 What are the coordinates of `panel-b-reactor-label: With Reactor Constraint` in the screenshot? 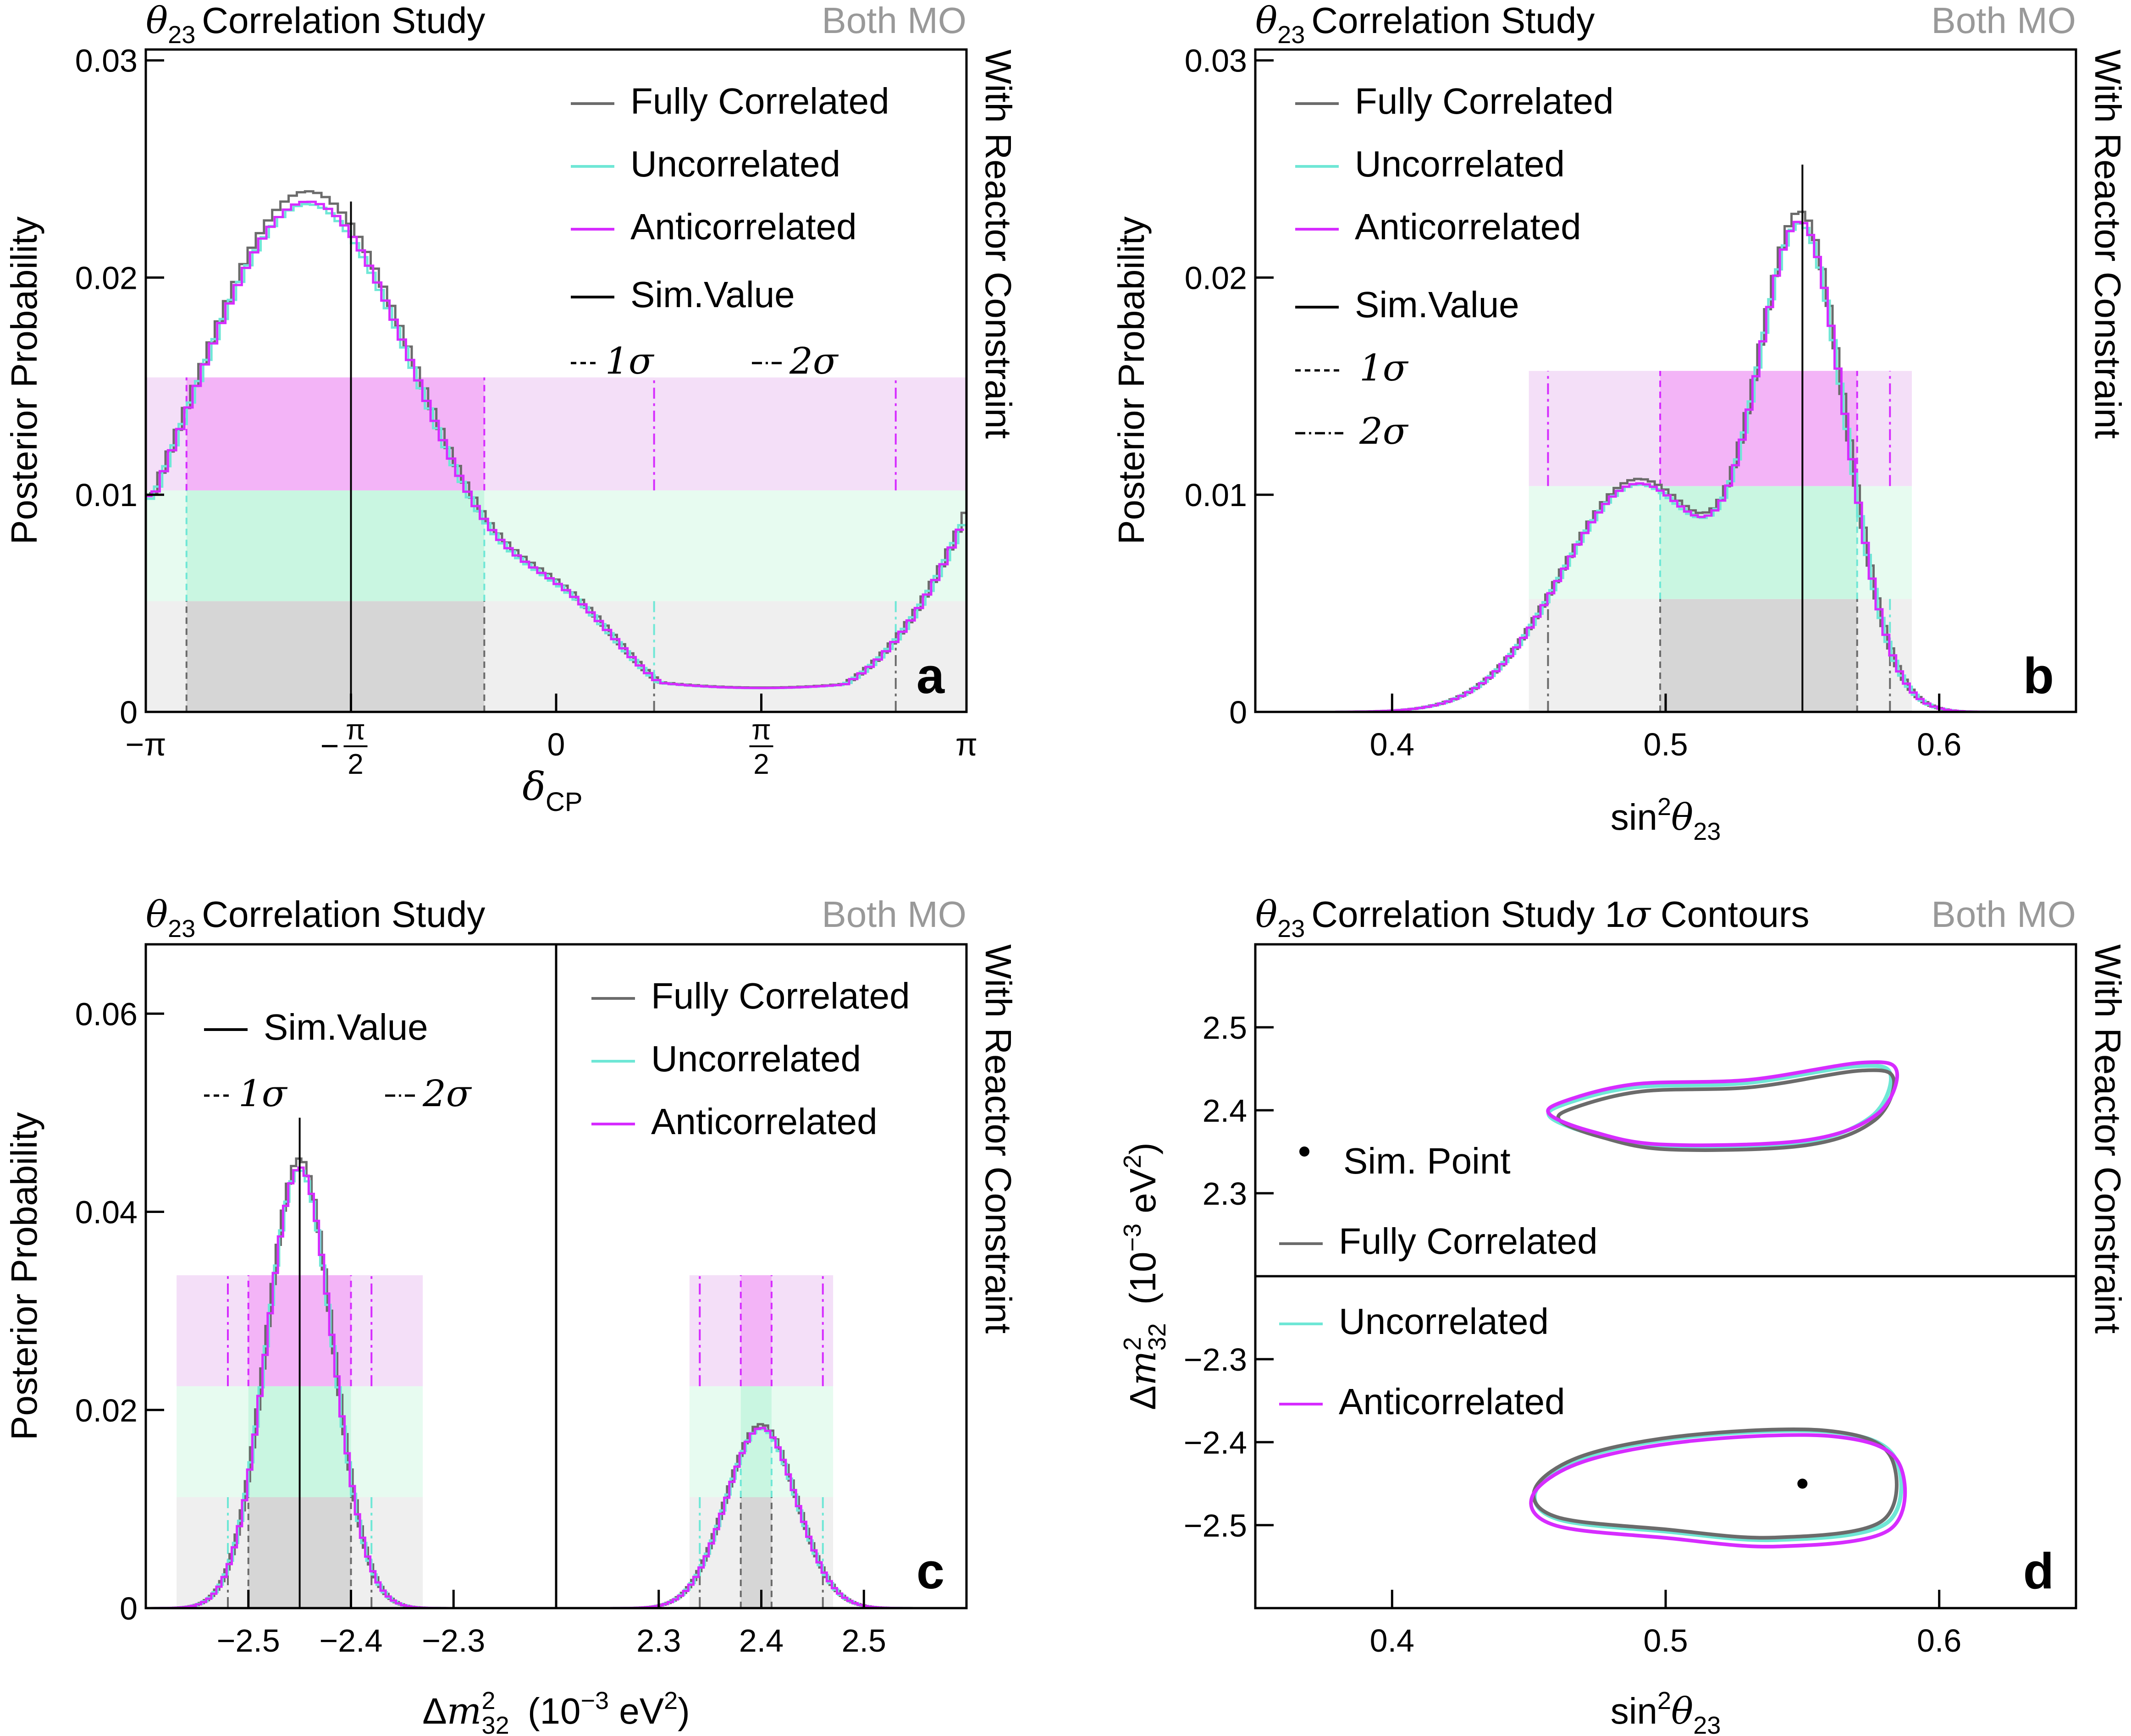 It's located at (2107, 245).